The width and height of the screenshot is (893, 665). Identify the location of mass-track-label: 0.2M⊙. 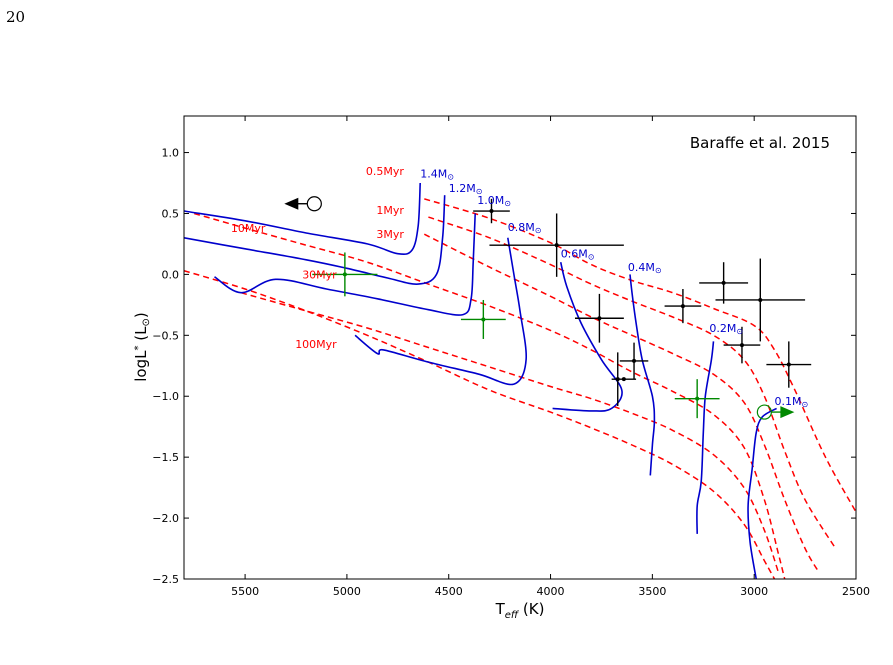
(726, 329).